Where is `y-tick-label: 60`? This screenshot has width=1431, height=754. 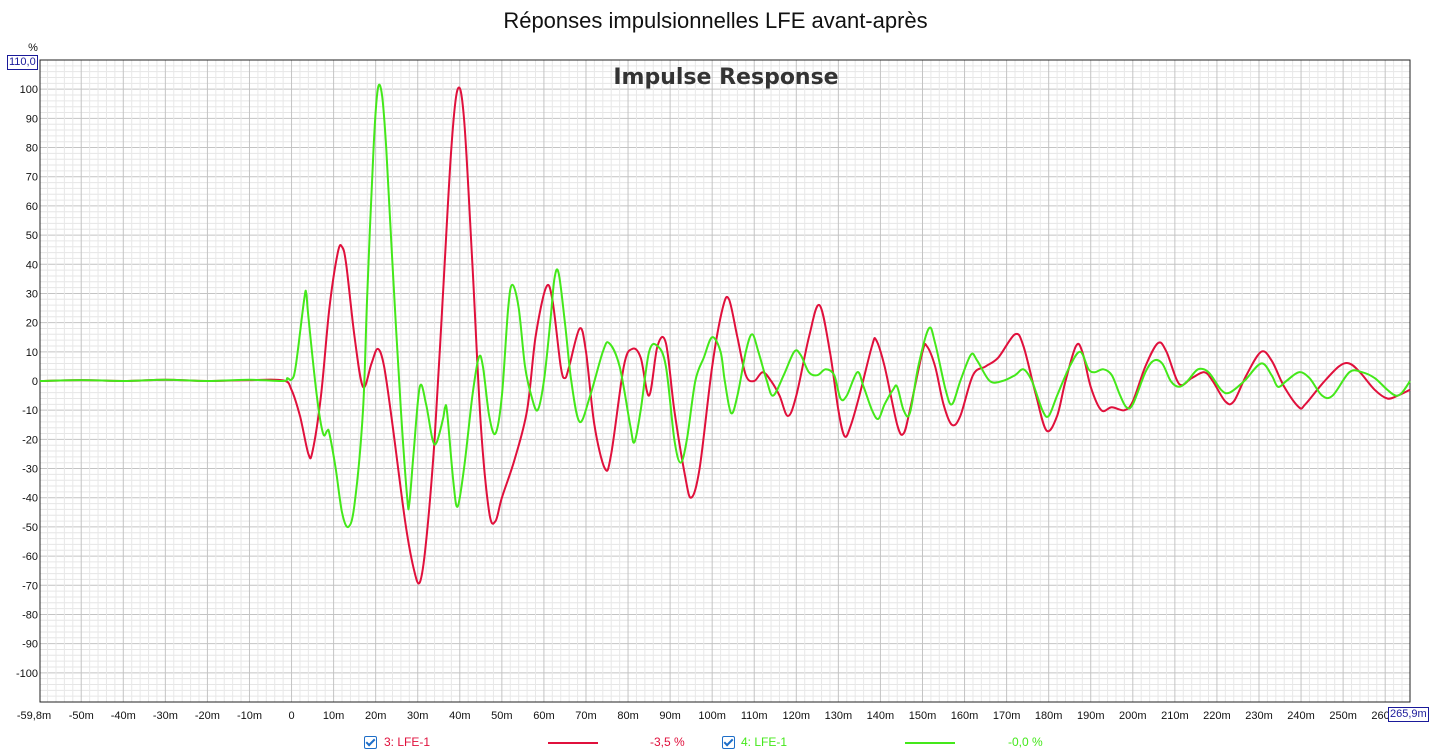 y-tick-label: 60 is located at coordinates (32, 207).